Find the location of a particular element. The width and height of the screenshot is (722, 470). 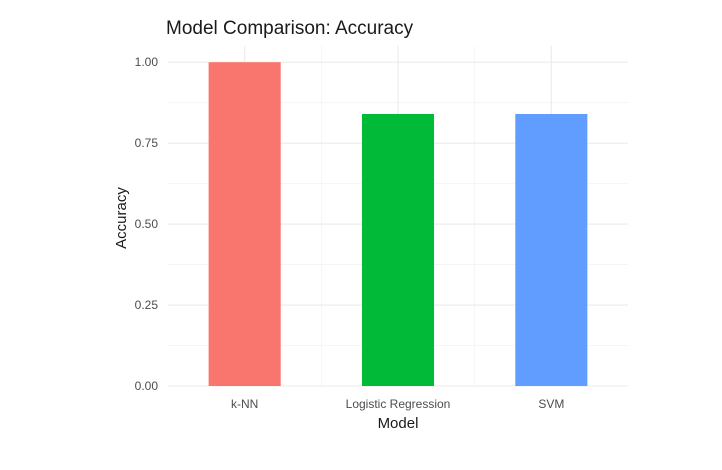

y-tick-label: 0.50 is located at coordinates (147, 224).